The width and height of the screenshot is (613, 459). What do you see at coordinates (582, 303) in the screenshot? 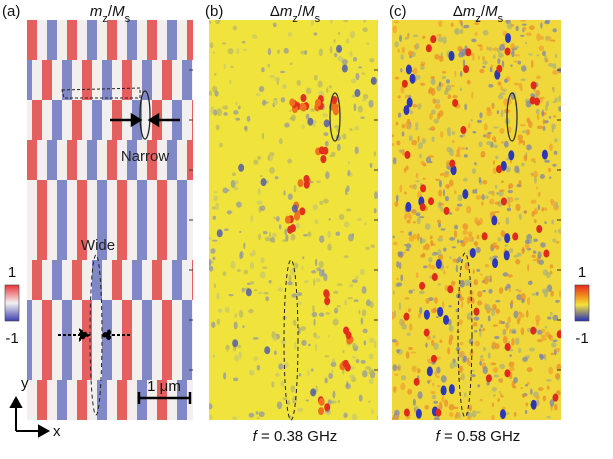
I see `colorbar-bc` at bounding box center [582, 303].